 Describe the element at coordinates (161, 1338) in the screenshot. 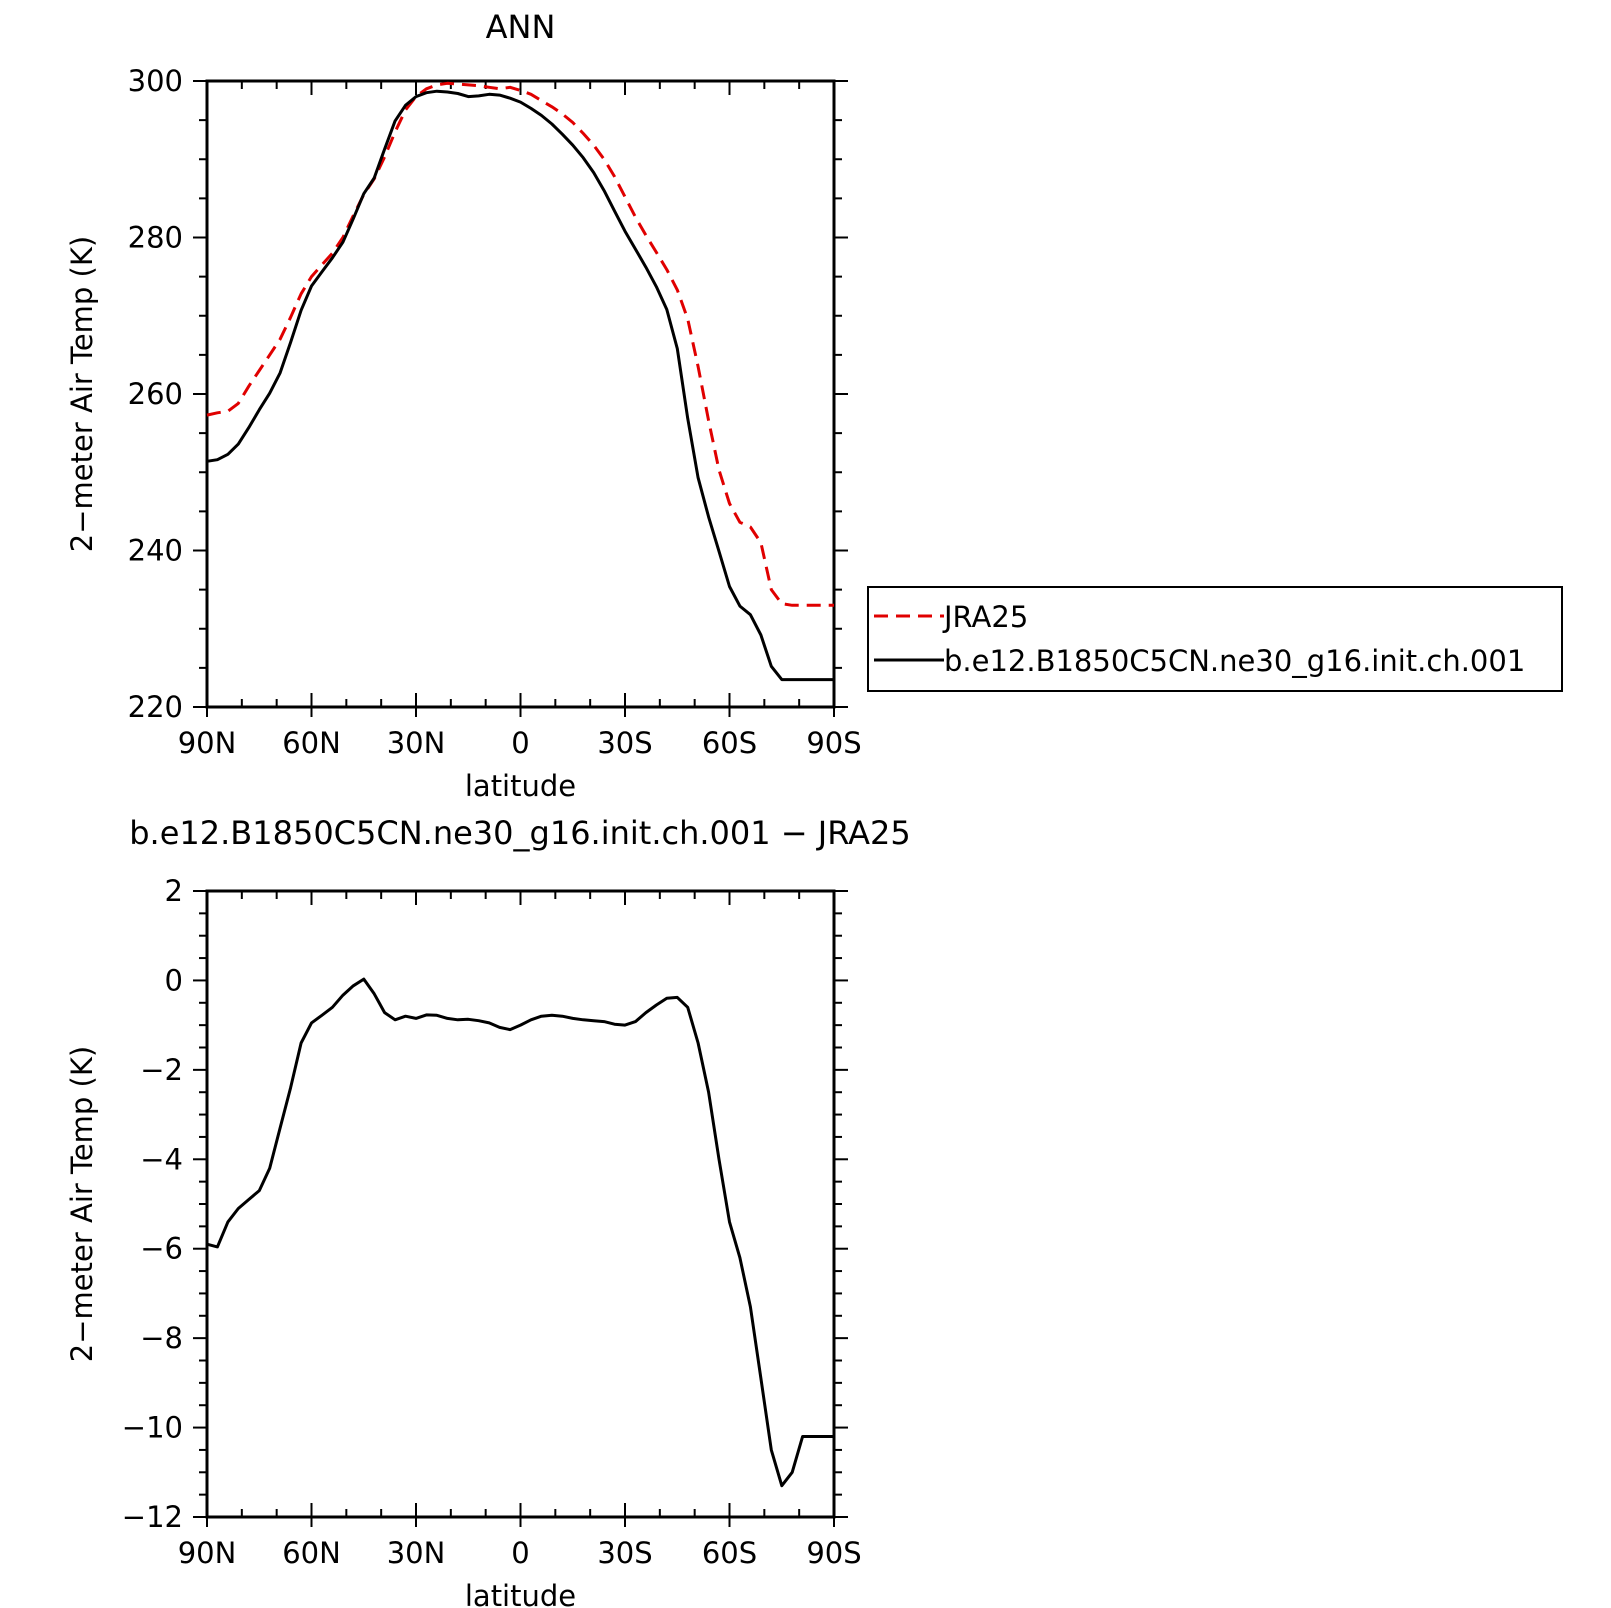

I see `y-tick-label: −8` at that location.